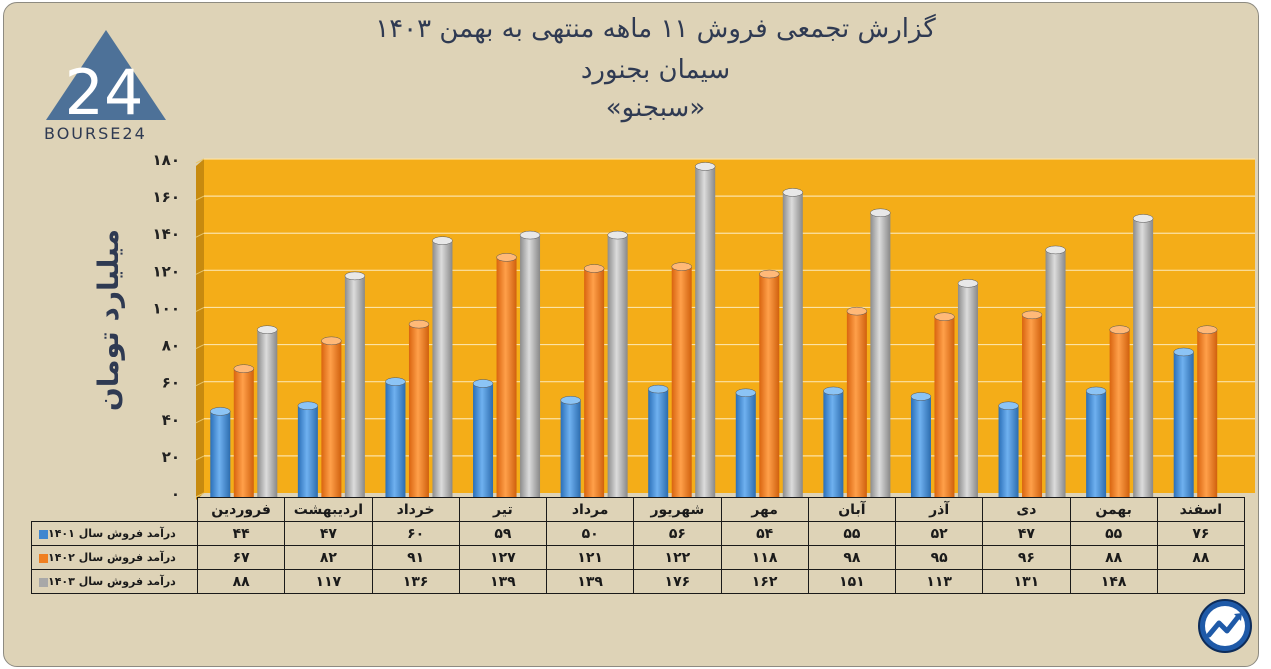 This screenshot has height=669, width=1271. Describe the element at coordinates (1201, 533) in the screenshot. I see `table-cell: ۷۶` at that location.